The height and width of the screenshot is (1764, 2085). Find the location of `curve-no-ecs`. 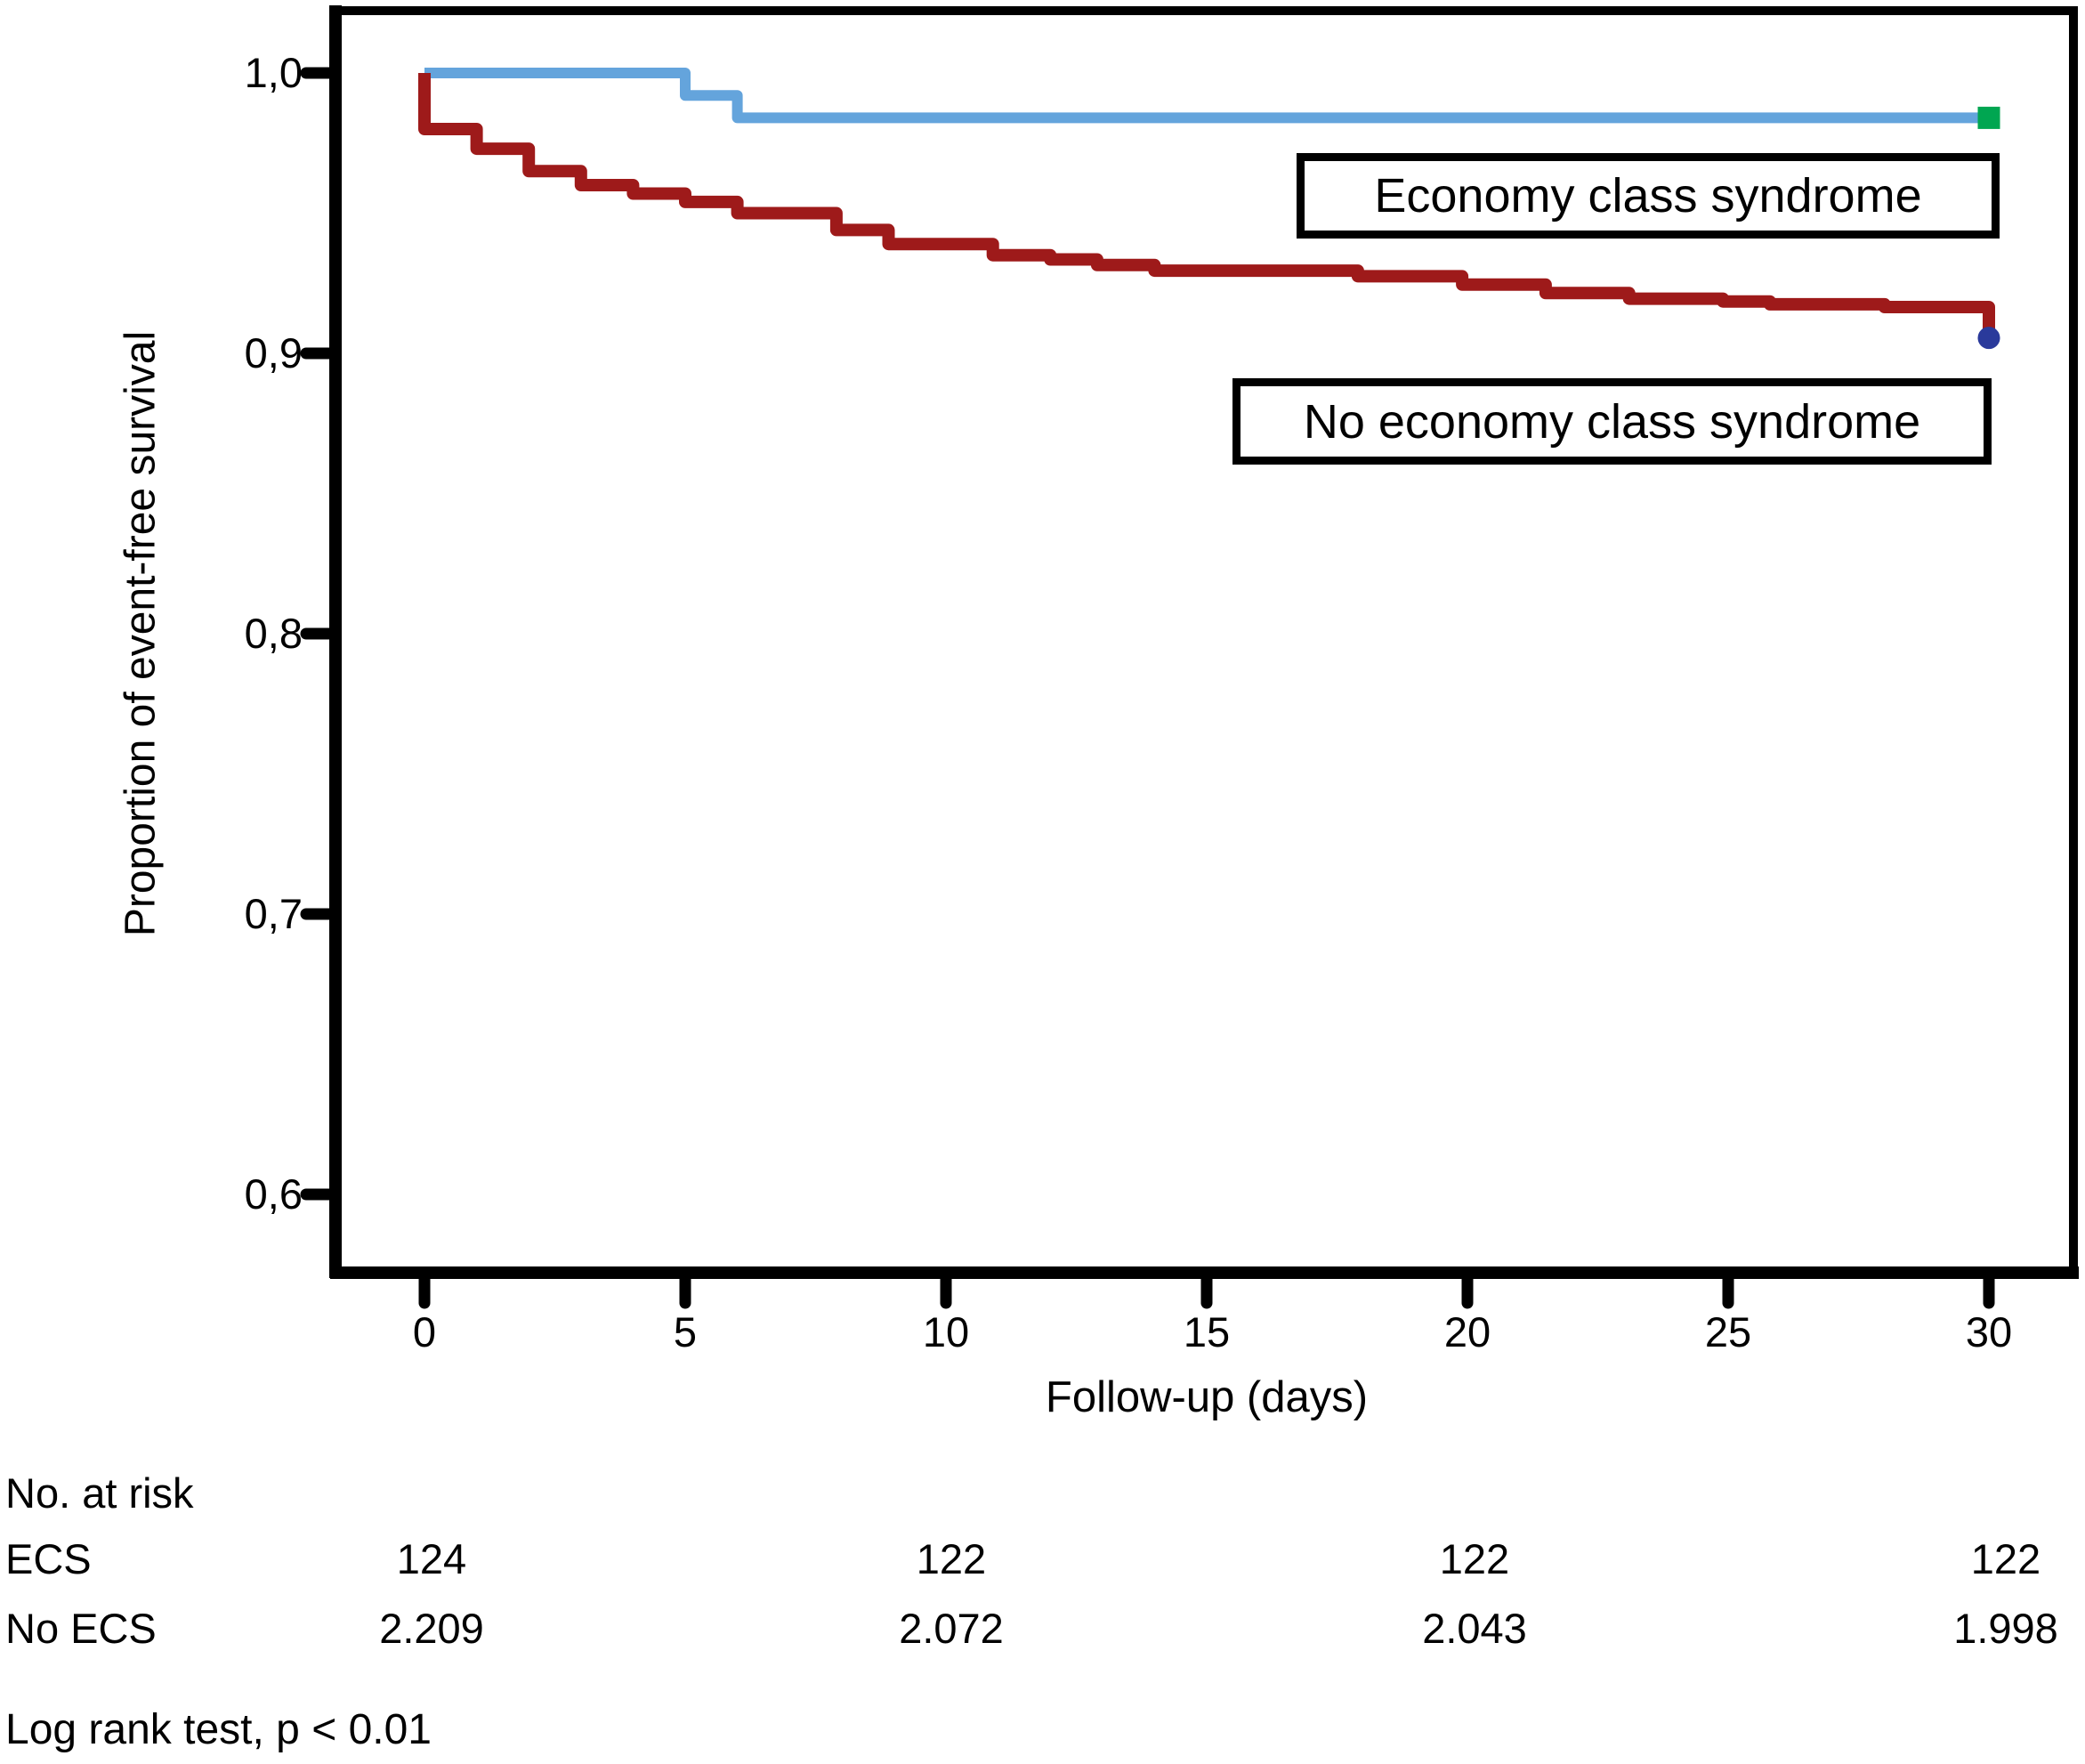

curve-no-ecs is located at coordinates (1206, 205).